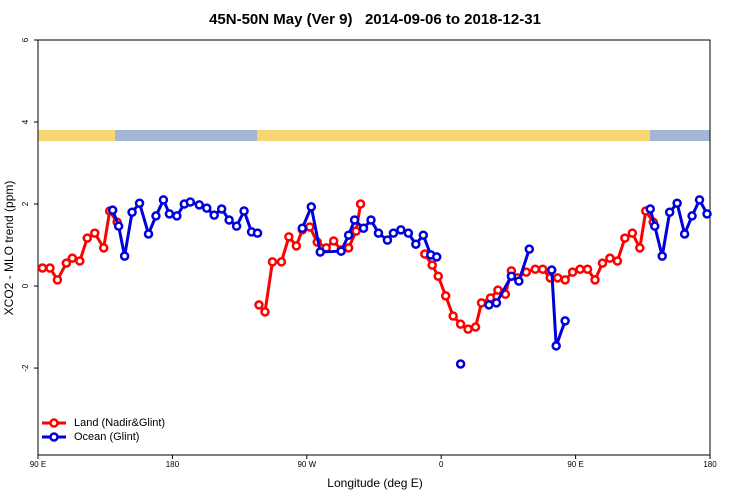 This screenshot has height=500, width=750. I want to click on x-axis-label: Longitude (deg E), so click(374, 483).